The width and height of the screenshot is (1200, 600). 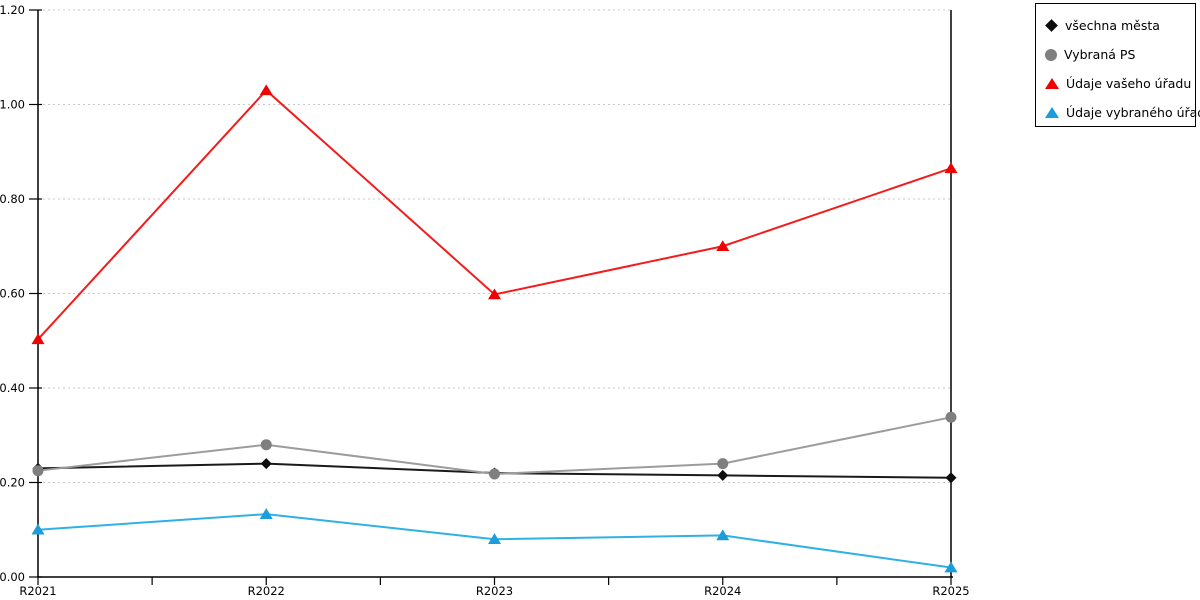 I want to click on x-axis-tick-label: R2025, so click(x=950, y=591).